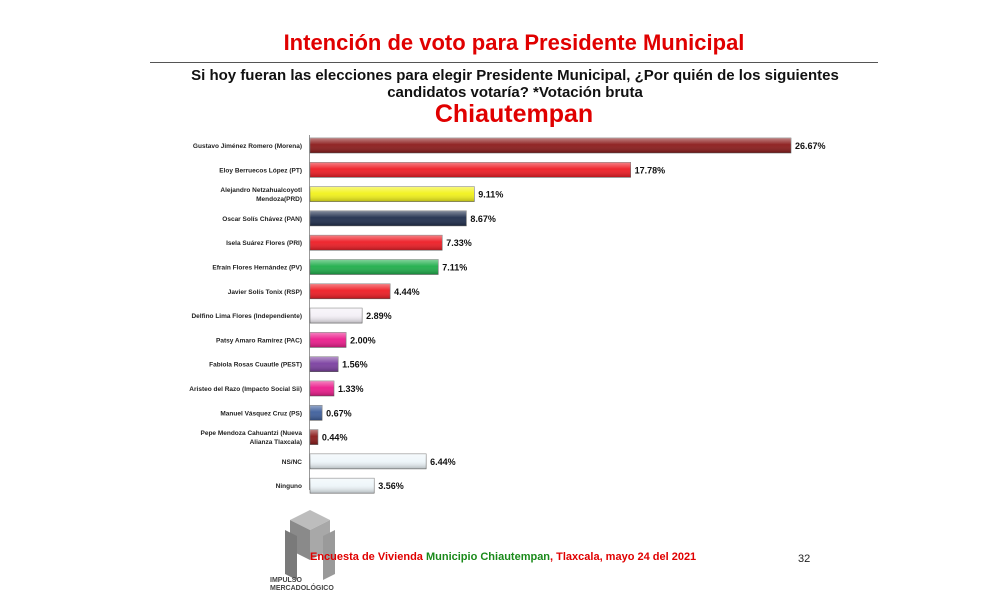  What do you see at coordinates (391, 486) in the screenshot?
I see `value-label: 3.56%` at bounding box center [391, 486].